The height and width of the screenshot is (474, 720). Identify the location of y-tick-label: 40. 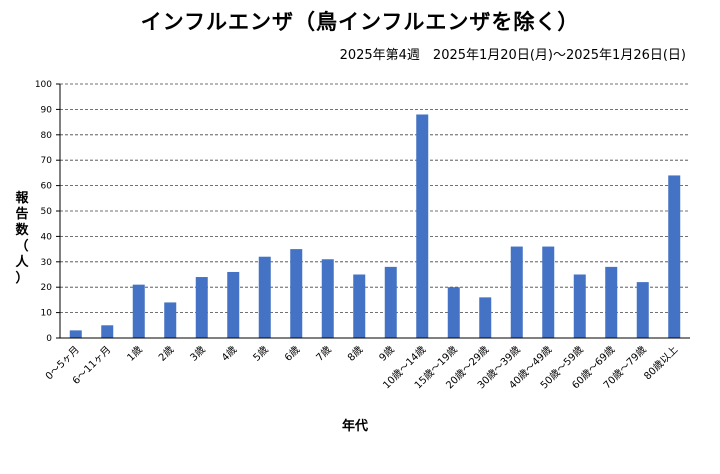
(47, 237).